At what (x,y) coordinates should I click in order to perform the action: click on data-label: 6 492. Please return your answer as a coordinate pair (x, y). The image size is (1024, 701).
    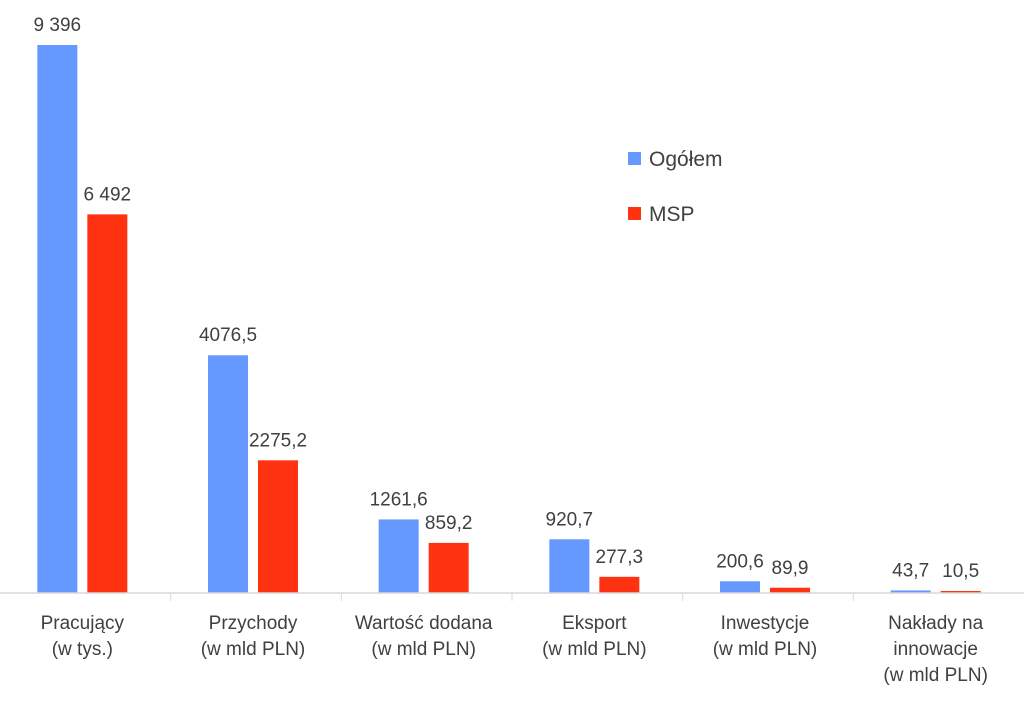
    Looking at the image, I should click on (108, 194).